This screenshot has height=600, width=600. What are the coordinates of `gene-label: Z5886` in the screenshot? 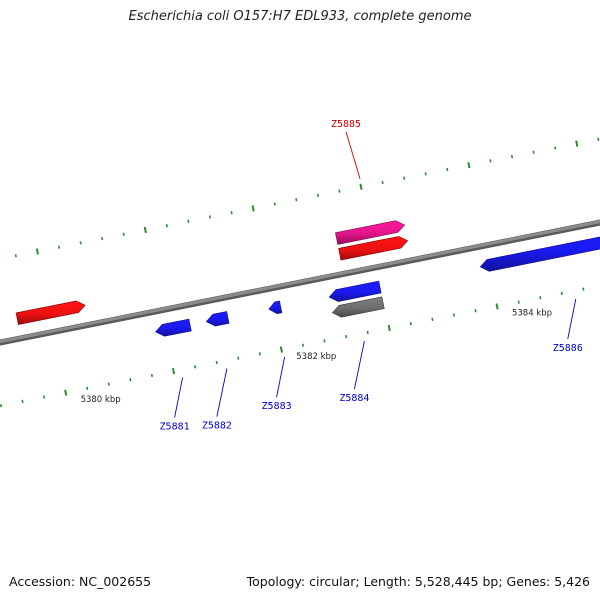 It's located at (568, 348).